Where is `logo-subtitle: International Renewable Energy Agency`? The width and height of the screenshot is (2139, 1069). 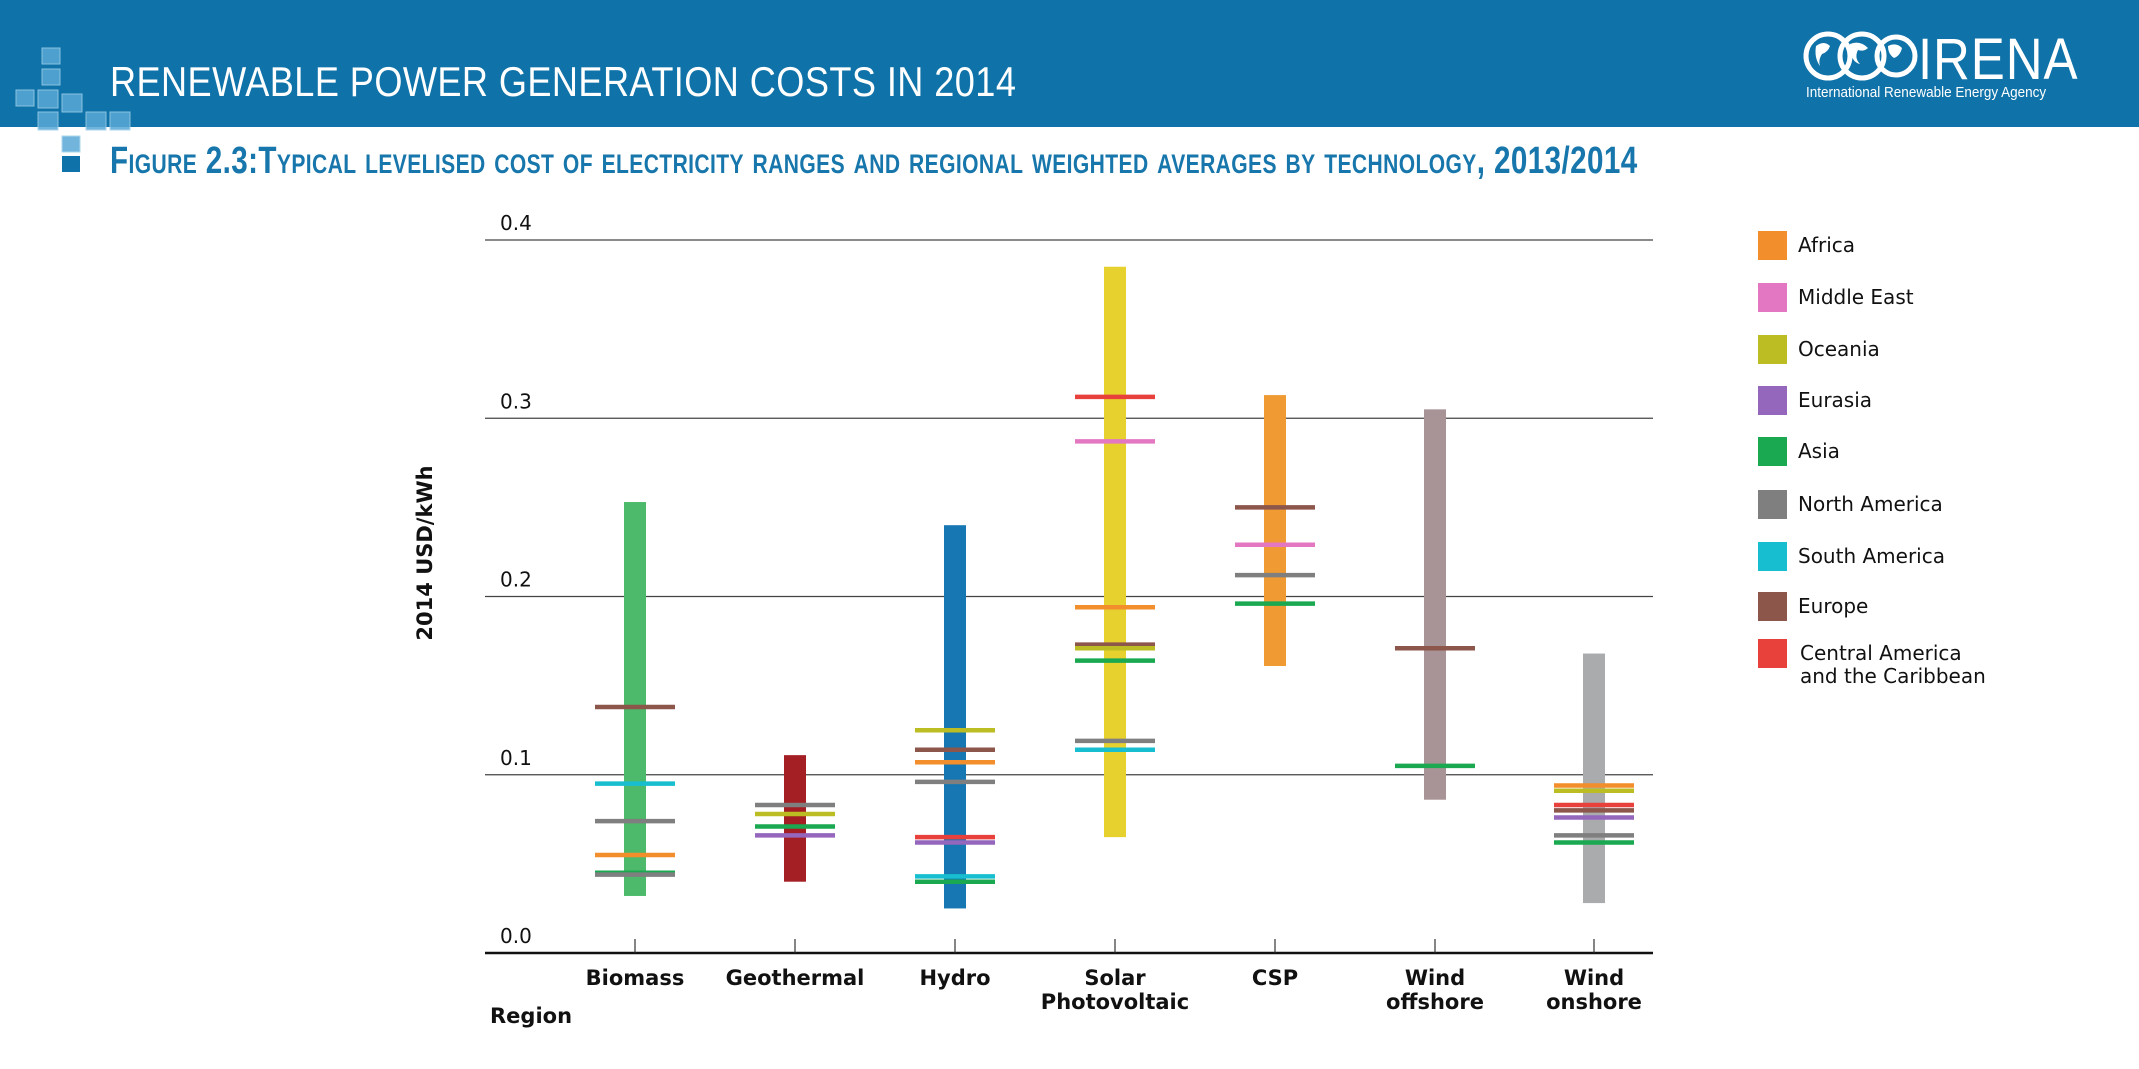
logo-subtitle: International Renewable Energy Agency is located at coordinates (1926, 92).